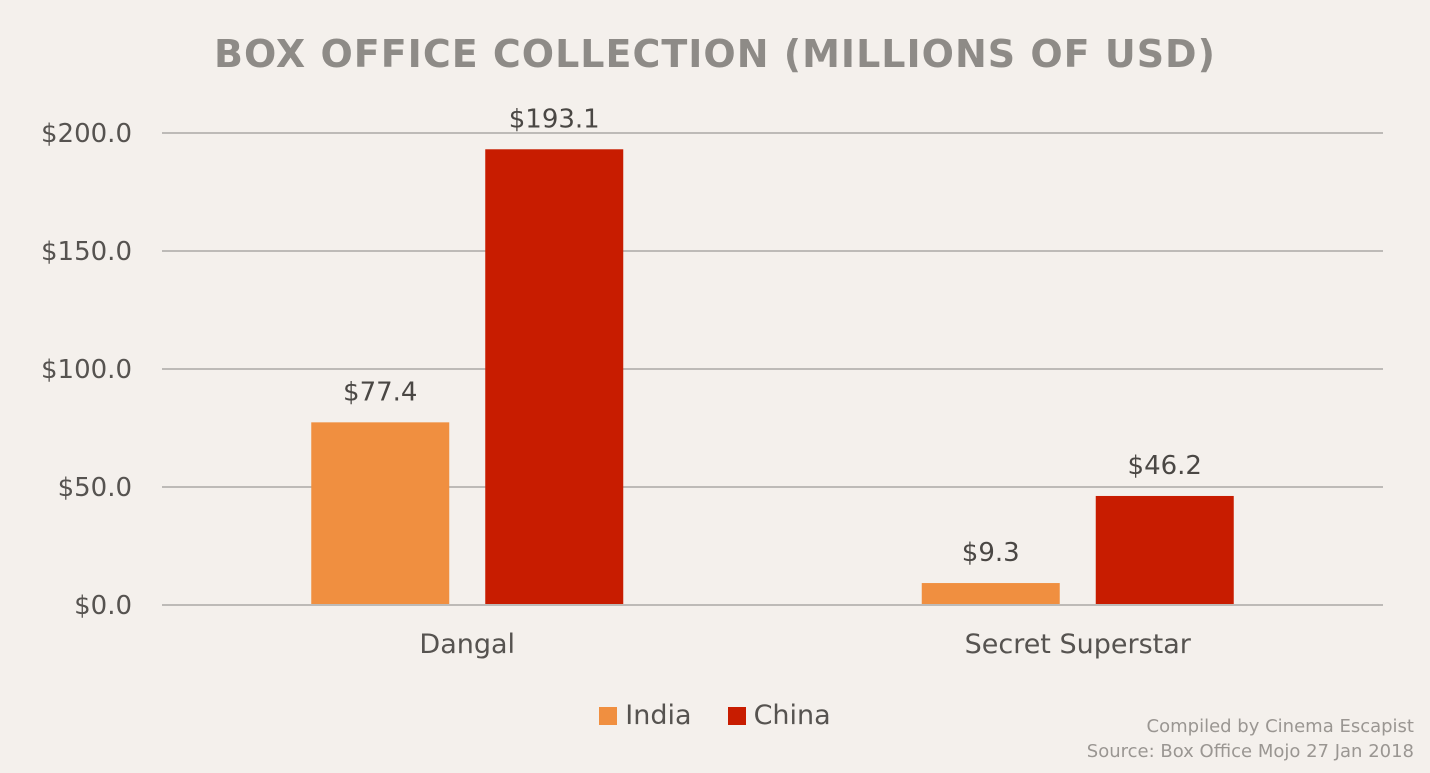 This screenshot has height=773, width=1430. I want to click on y-tick-label: $100.0, so click(86, 370).